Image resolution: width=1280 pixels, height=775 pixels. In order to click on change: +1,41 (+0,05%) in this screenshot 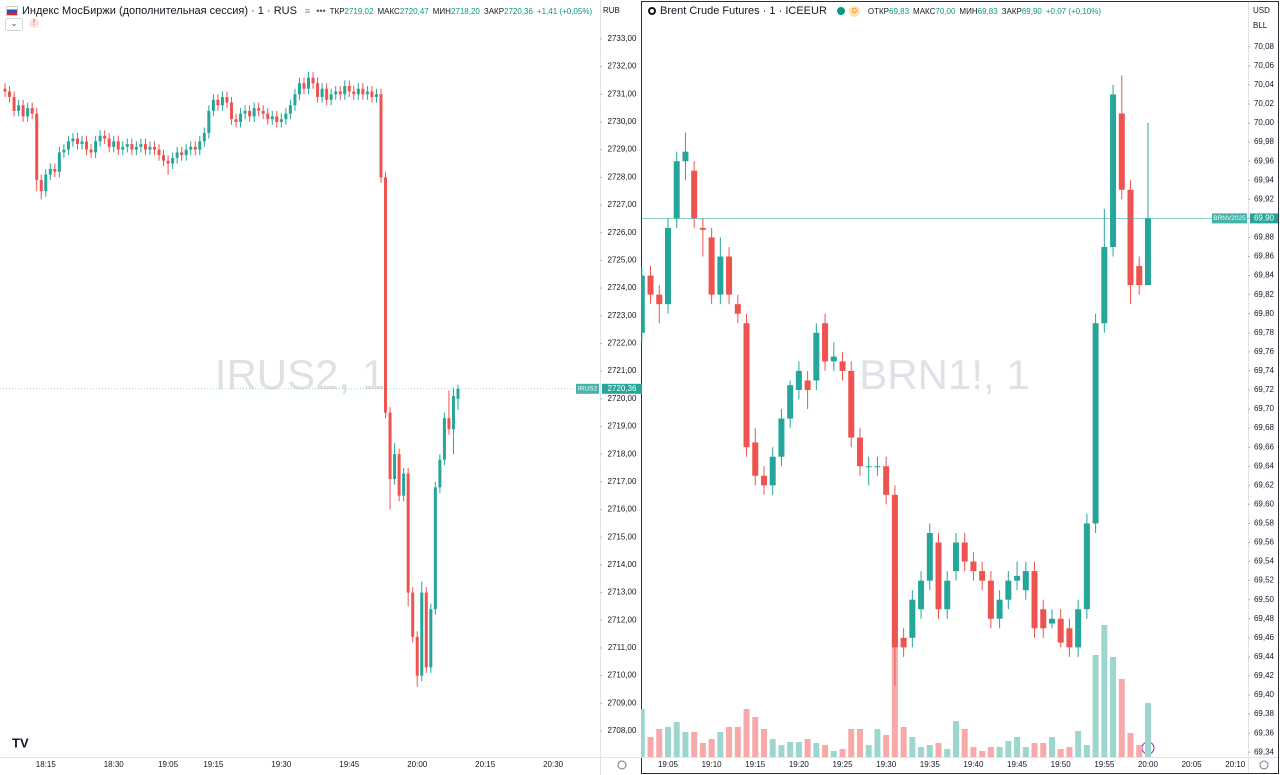, I will do `click(564, 11)`.